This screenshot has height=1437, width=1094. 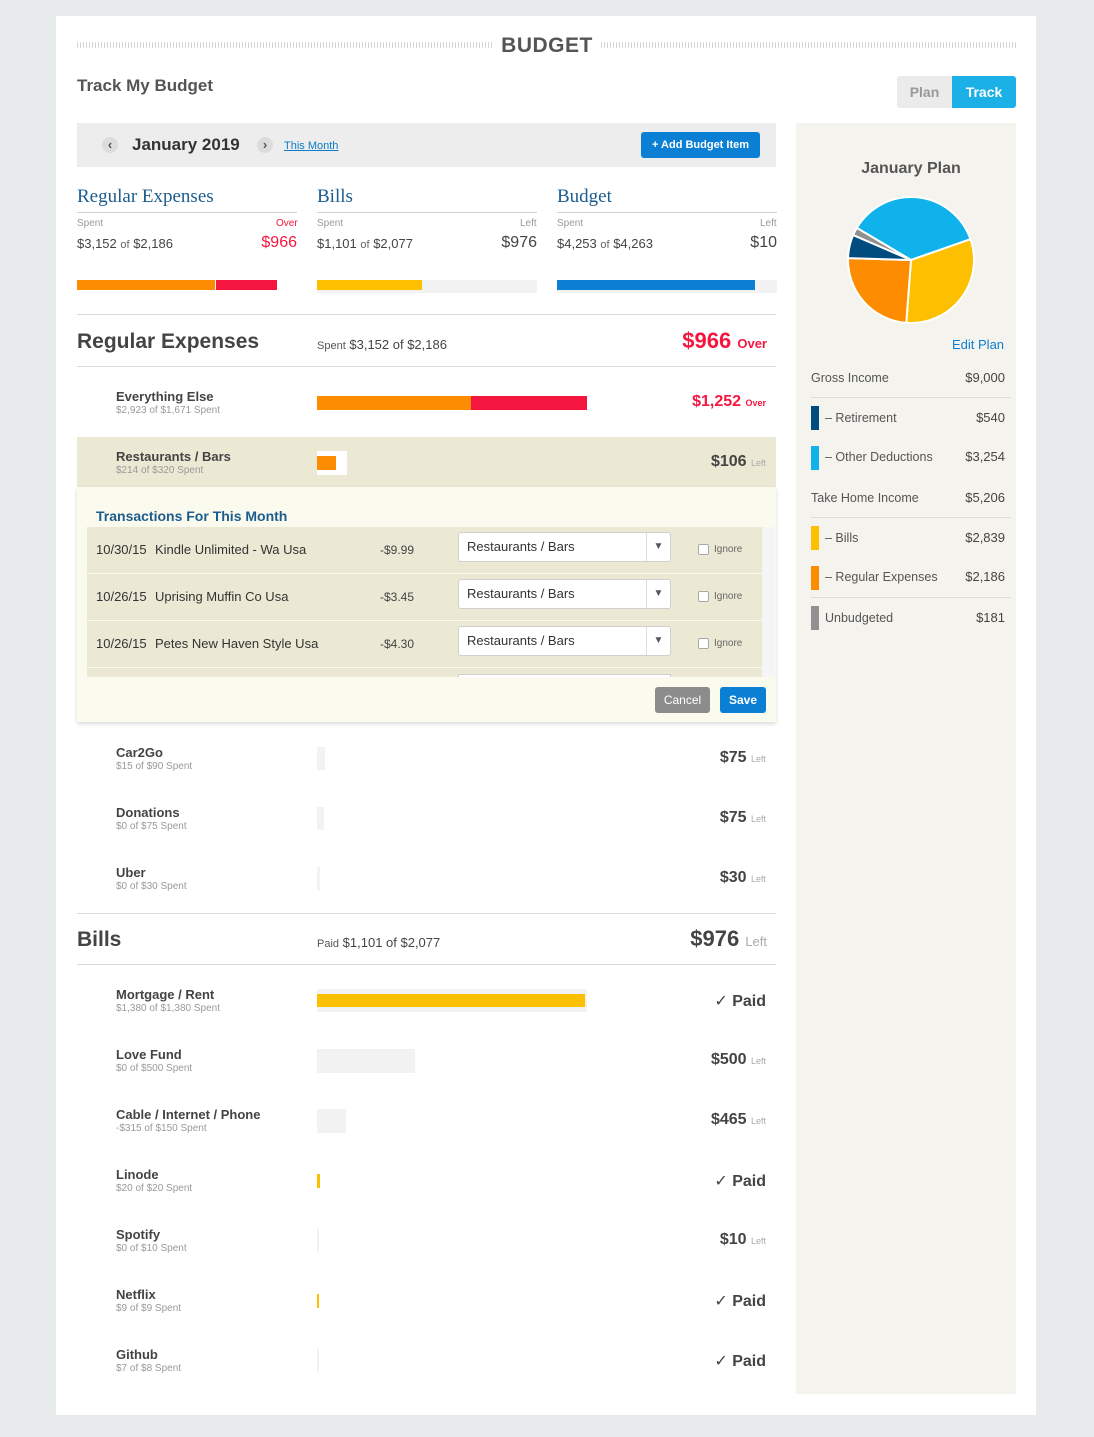 What do you see at coordinates (910, 260) in the screenshot?
I see `plan-pie-chart` at bounding box center [910, 260].